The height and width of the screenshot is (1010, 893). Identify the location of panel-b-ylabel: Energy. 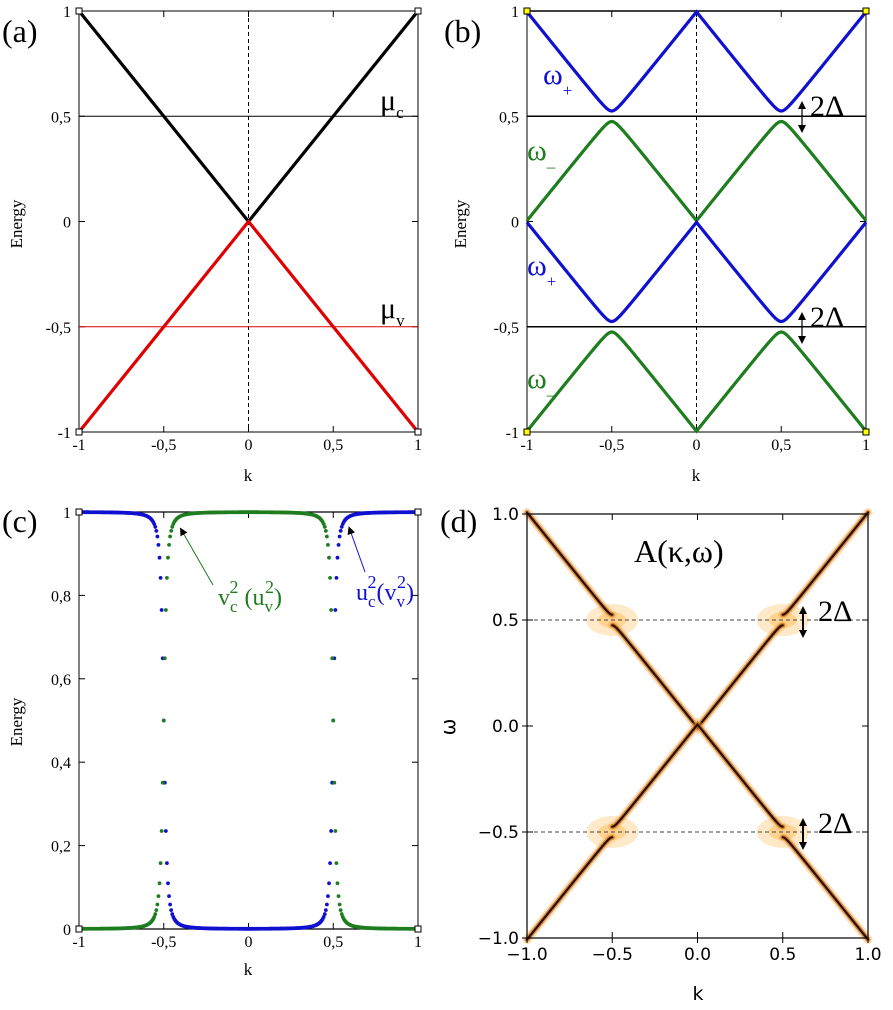
(460, 223).